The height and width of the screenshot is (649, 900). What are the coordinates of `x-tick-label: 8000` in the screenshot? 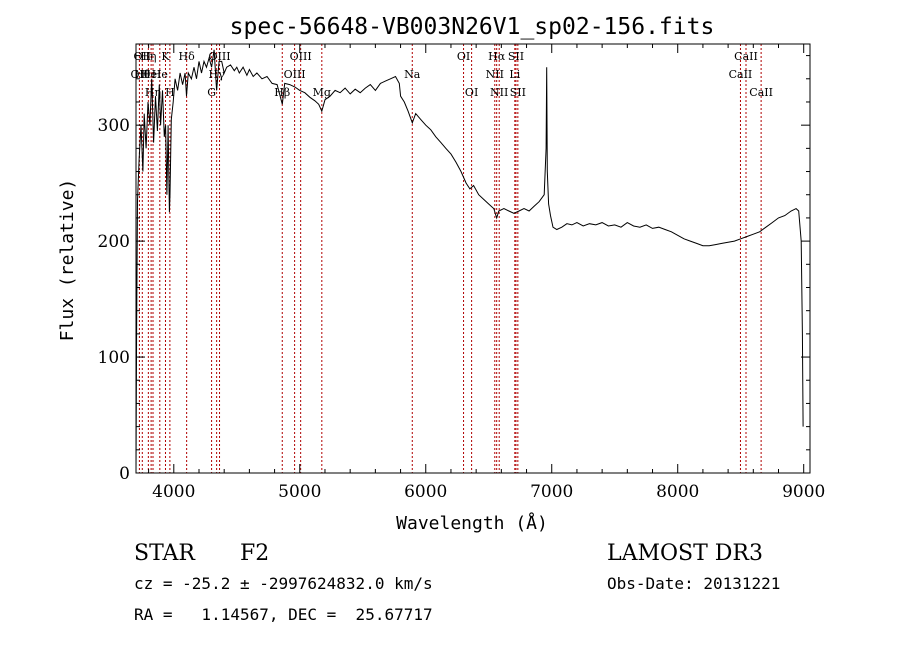 It's located at (677, 492).